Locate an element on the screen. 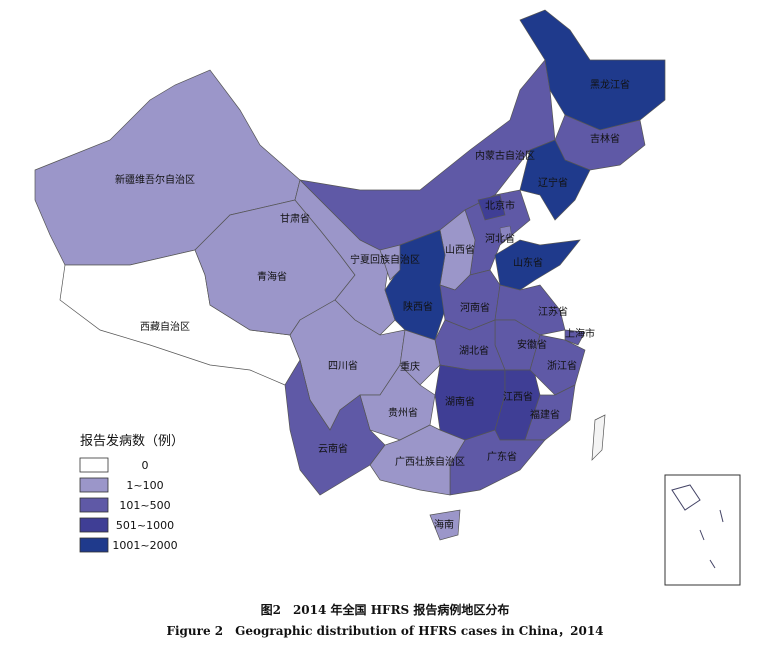 The width and height of the screenshot is (771, 657). province-label: 湖北省 is located at coordinates (474, 350).